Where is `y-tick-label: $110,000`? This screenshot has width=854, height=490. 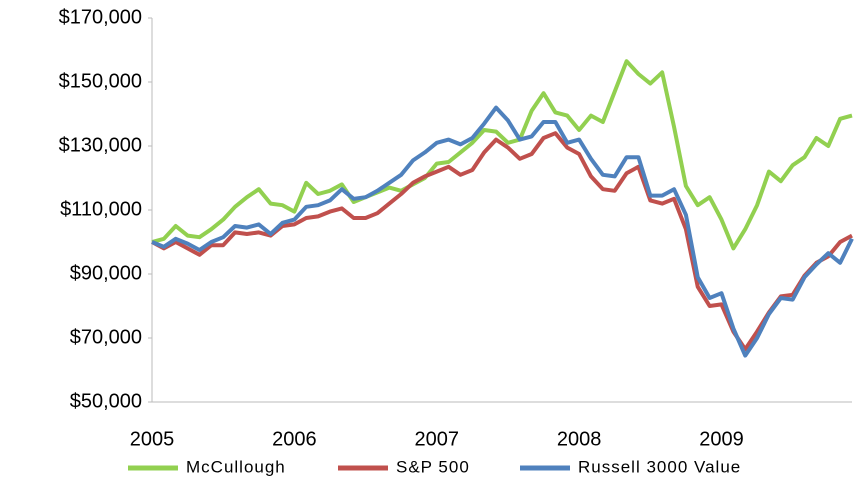 y-tick-label: $110,000 is located at coordinates (101, 209).